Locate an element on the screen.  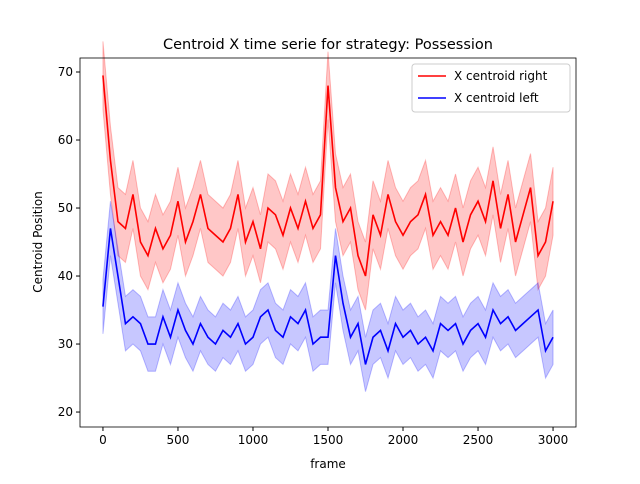
x-tick-label: 3000 is located at coordinates (553, 440).